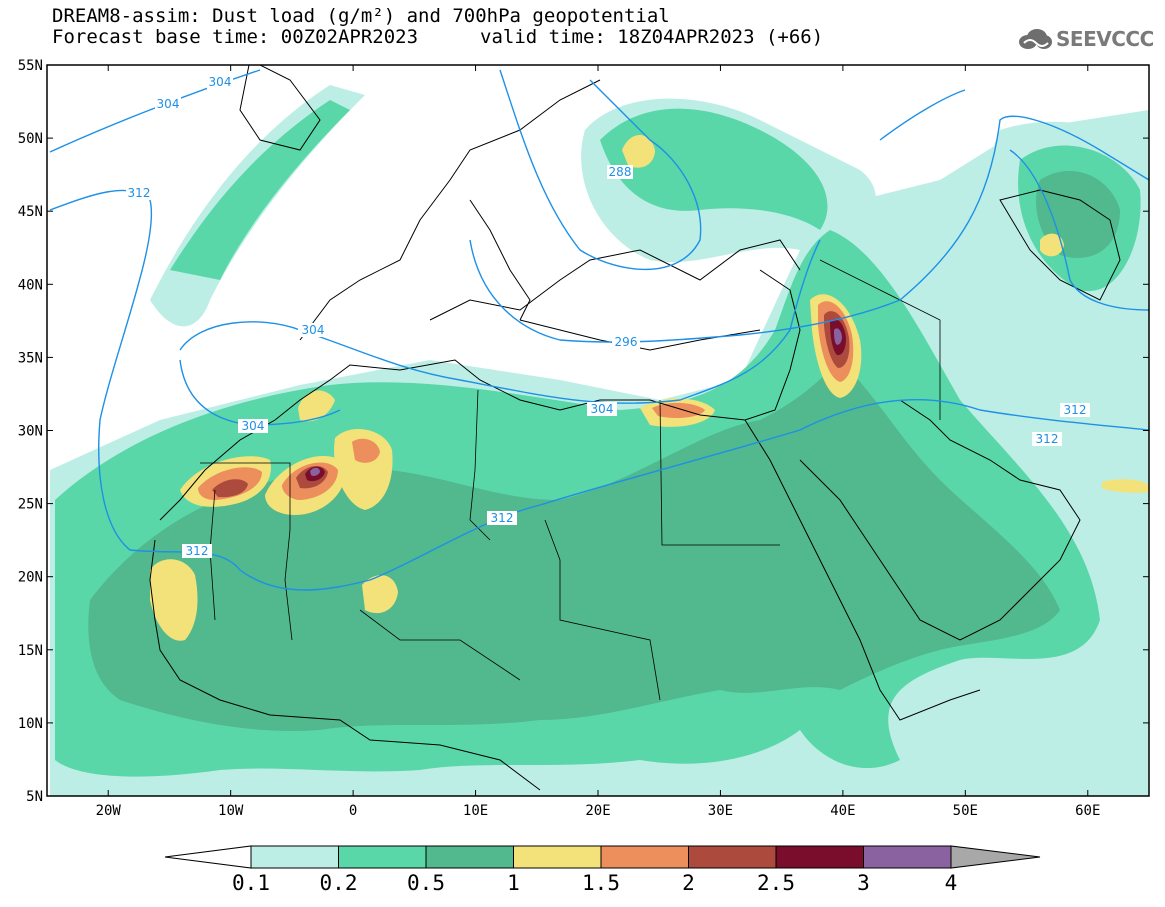 This screenshot has width=1165, height=907. Describe the element at coordinates (863, 883) in the screenshot. I see `colorbar-label: 3` at that location.